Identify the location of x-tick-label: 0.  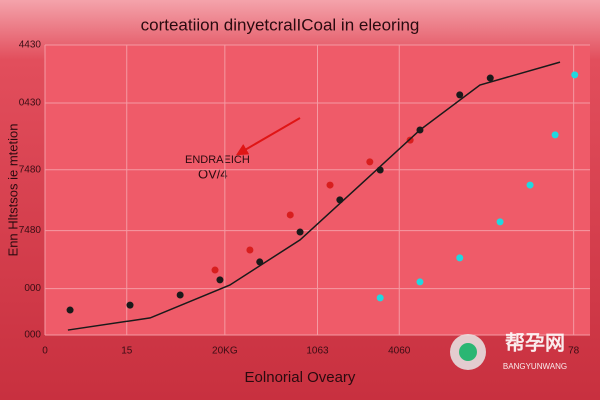
(45, 351).